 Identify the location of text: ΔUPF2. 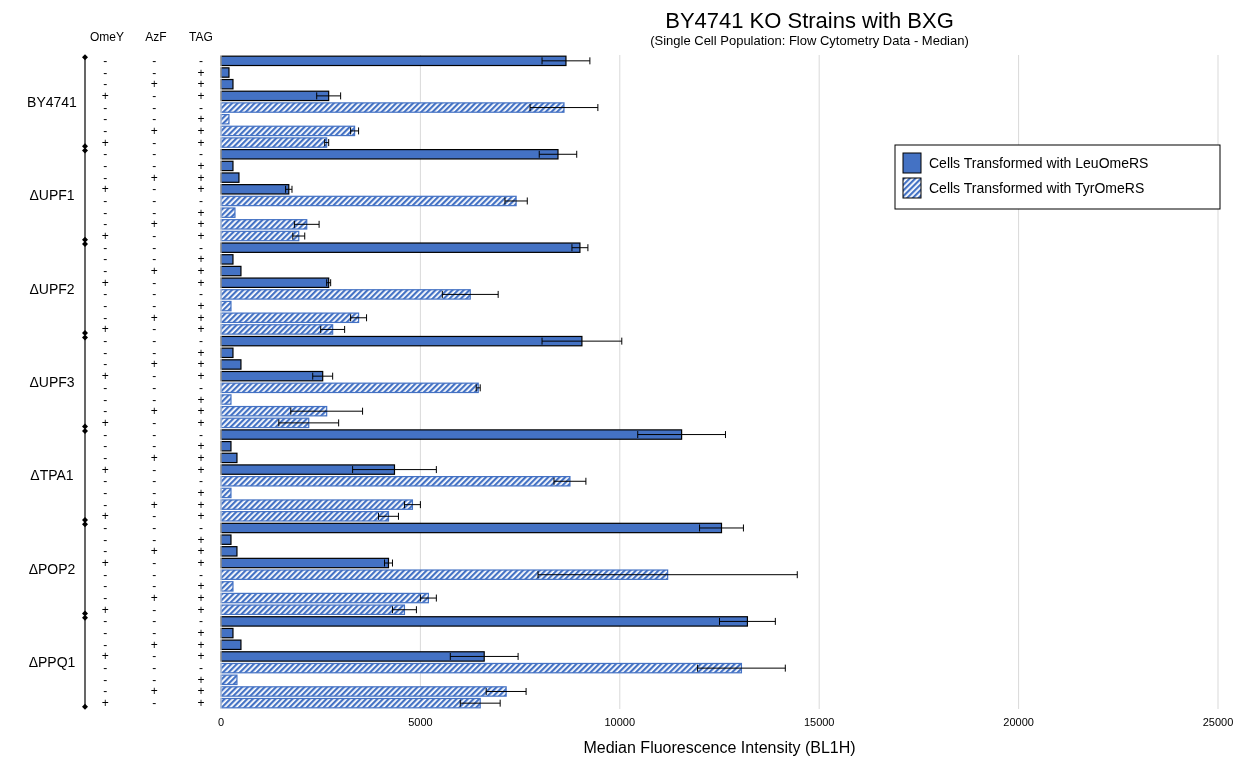
(52, 288).